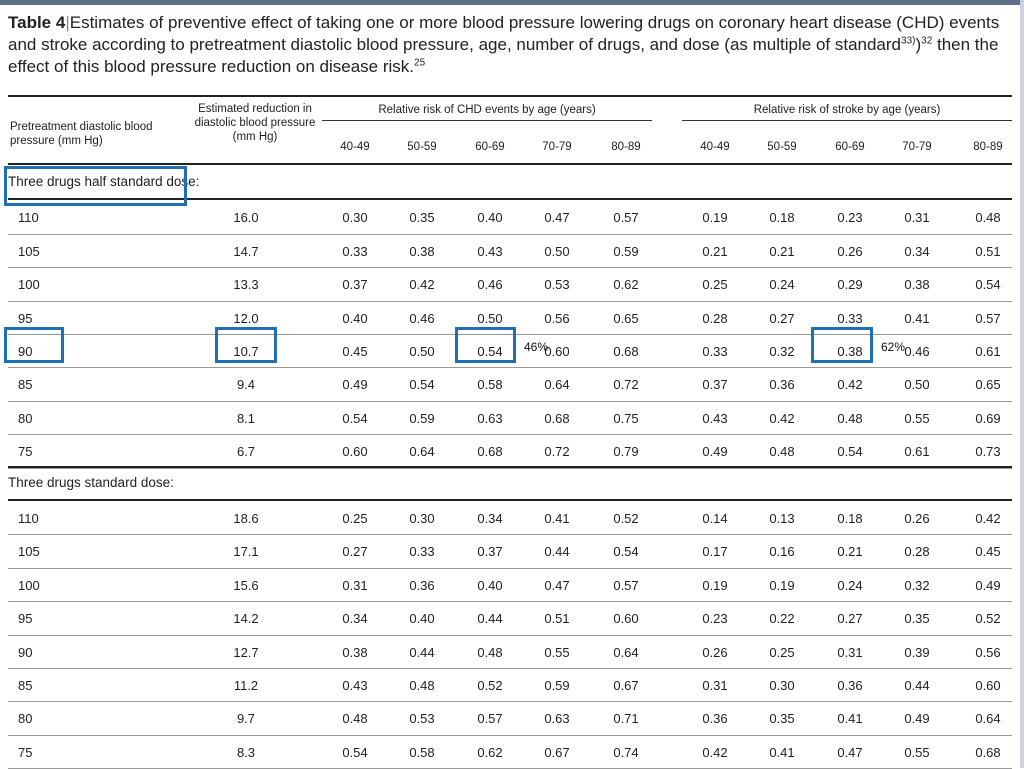 The image size is (1024, 769). I want to click on cell-stroke-40-49: 0.28, so click(715, 318).